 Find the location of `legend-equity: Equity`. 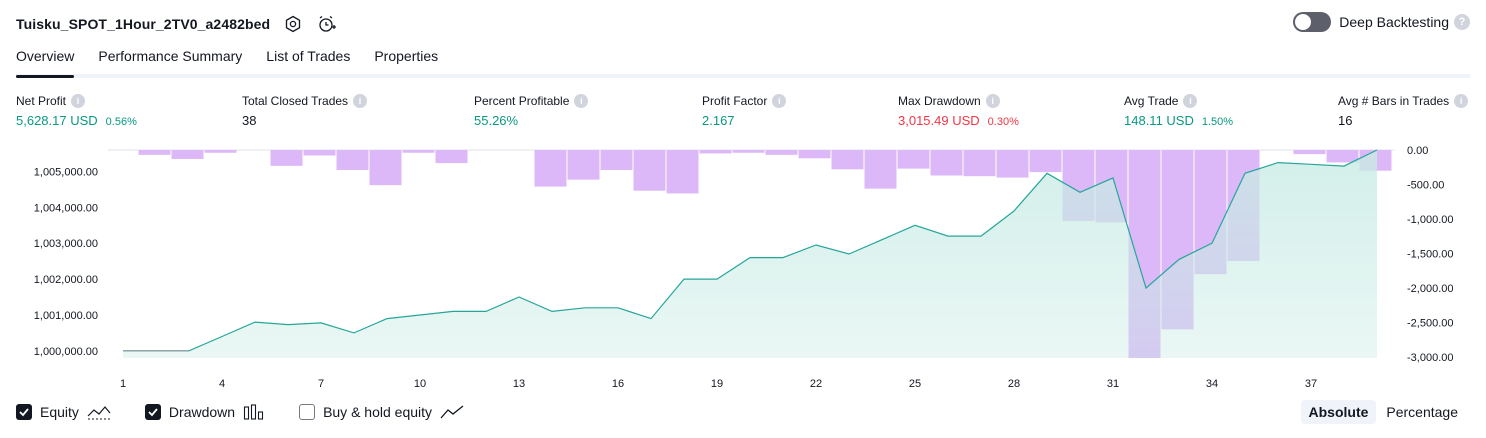

legend-equity: Equity is located at coordinates (63, 412).